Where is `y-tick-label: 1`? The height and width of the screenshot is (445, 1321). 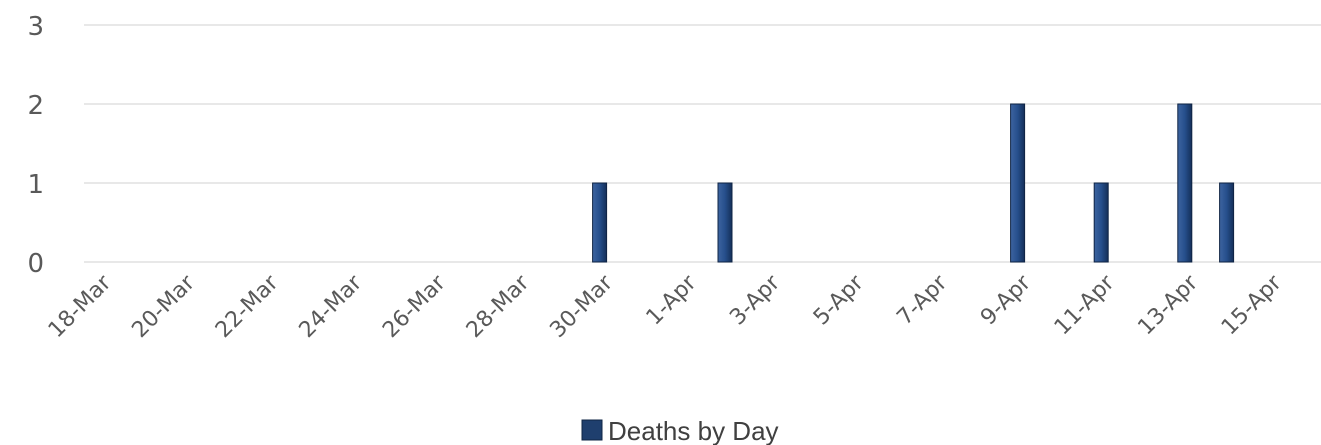
y-tick-label: 1 is located at coordinates (35, 185).